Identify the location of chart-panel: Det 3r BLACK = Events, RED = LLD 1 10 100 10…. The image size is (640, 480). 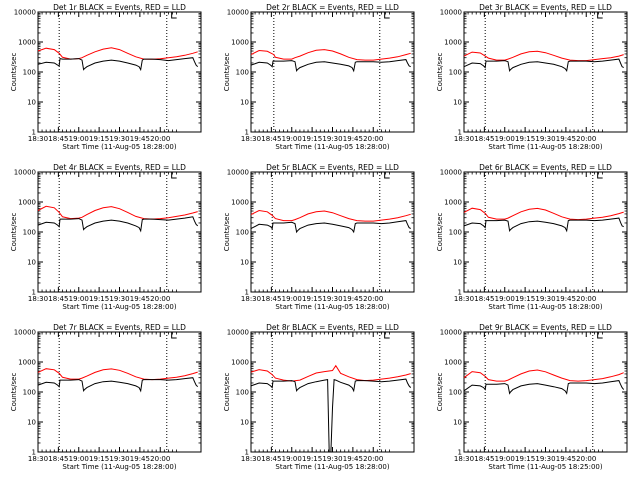
(532, 77).